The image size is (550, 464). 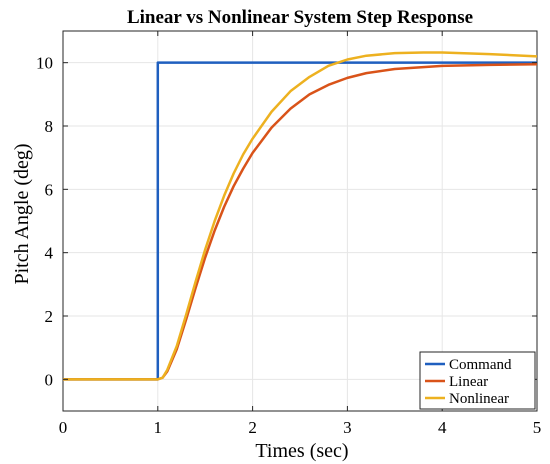 What do you see at coordinates (49, 253) in the screenshot?
I see `y-tick-label: 4` at bounding box center [49, 253].